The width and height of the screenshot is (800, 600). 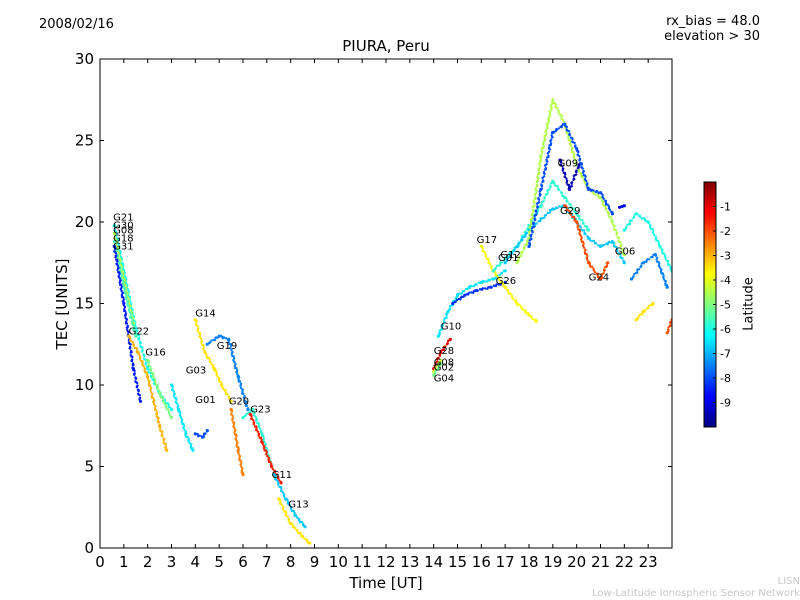 What do you see at coordinates (84, 141) in the screenshot?
I see `y-tick-label: 25` at bounding box center [84, 141].